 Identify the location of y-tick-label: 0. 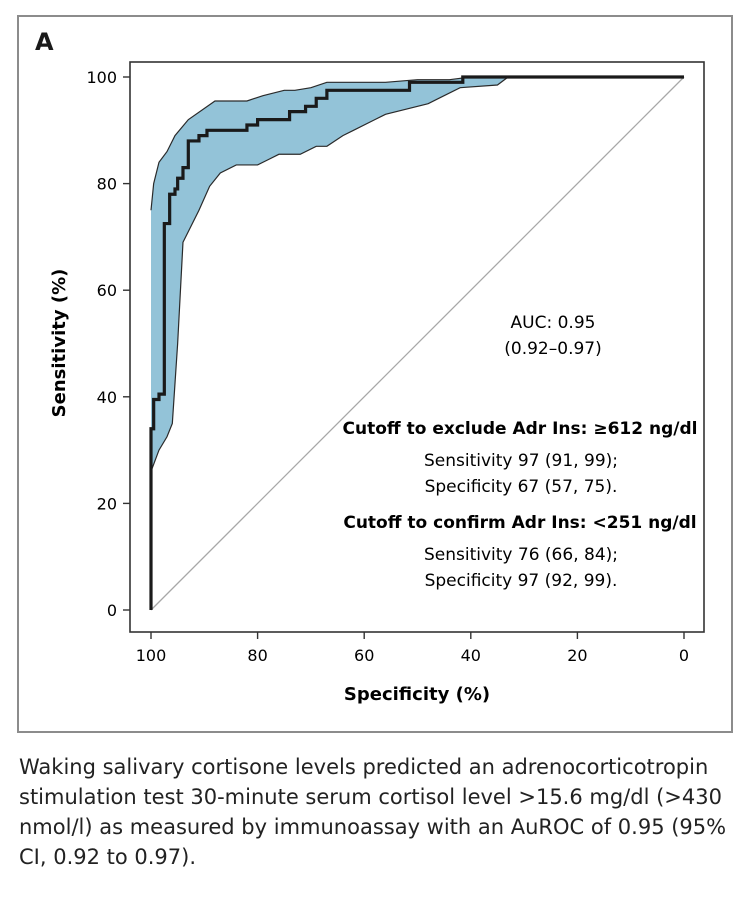
(112, 610).